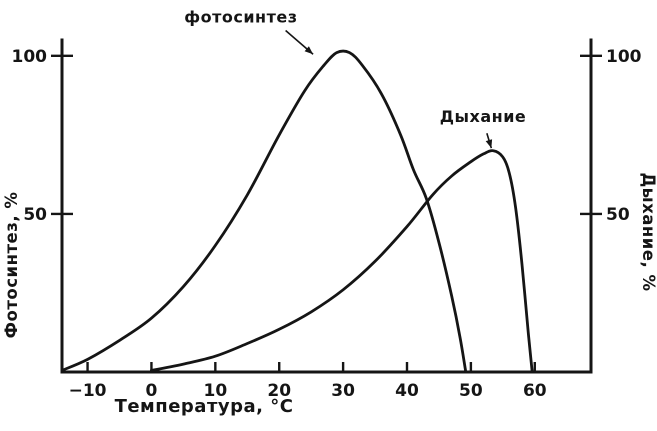 Image resolution: width=657 pixels, height=431 pixels. I want to click on x-axis-title: Температура, °C, so click(204, 406).